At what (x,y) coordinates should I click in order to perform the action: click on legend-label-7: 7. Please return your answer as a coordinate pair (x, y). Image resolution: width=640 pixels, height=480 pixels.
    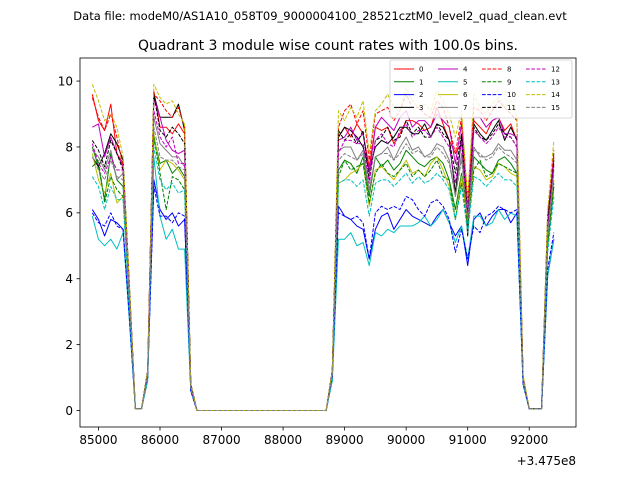
    Looking at the image, I should click on (465, 108).